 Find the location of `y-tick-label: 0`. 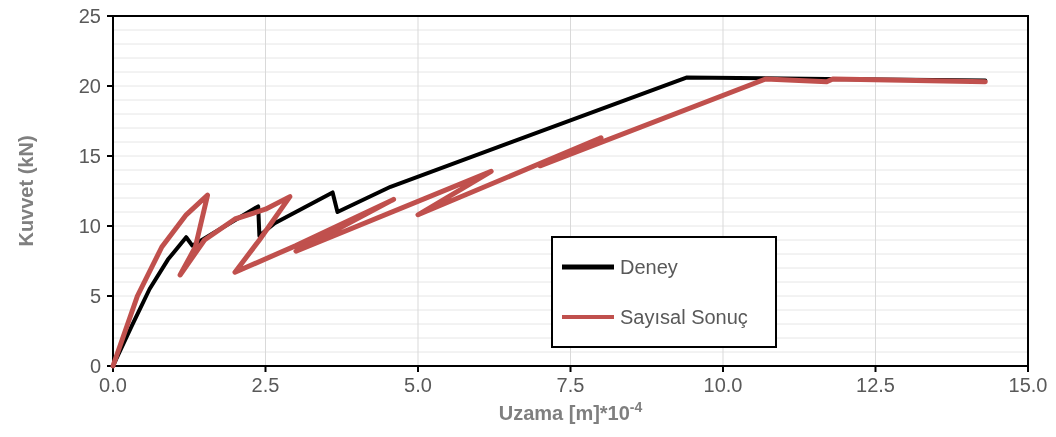

y-tick-label: 0 is located at coordinates (95, 366).